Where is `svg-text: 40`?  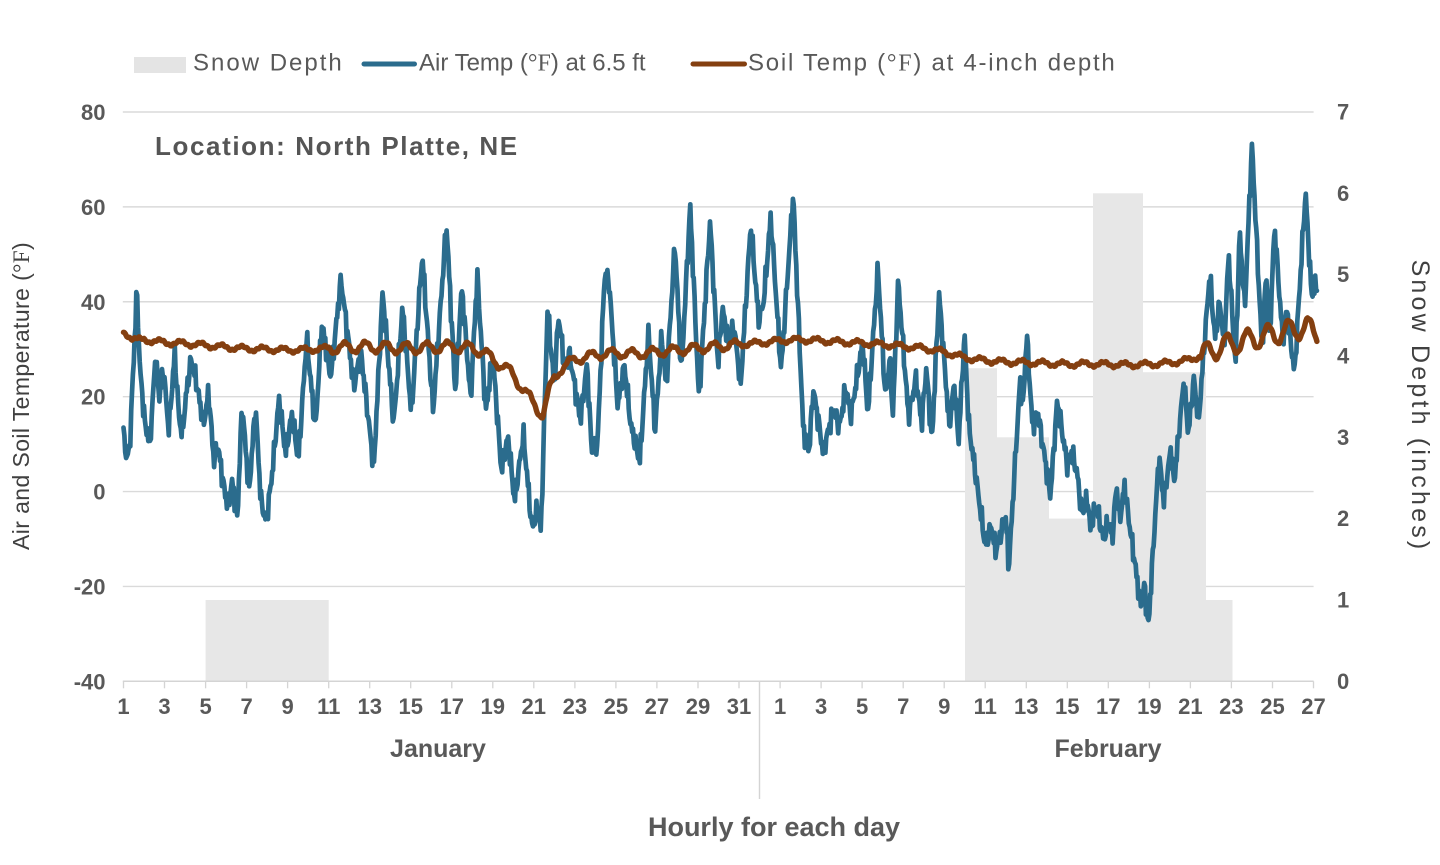 svg-text: 40 is located at coordinates (93, 302).